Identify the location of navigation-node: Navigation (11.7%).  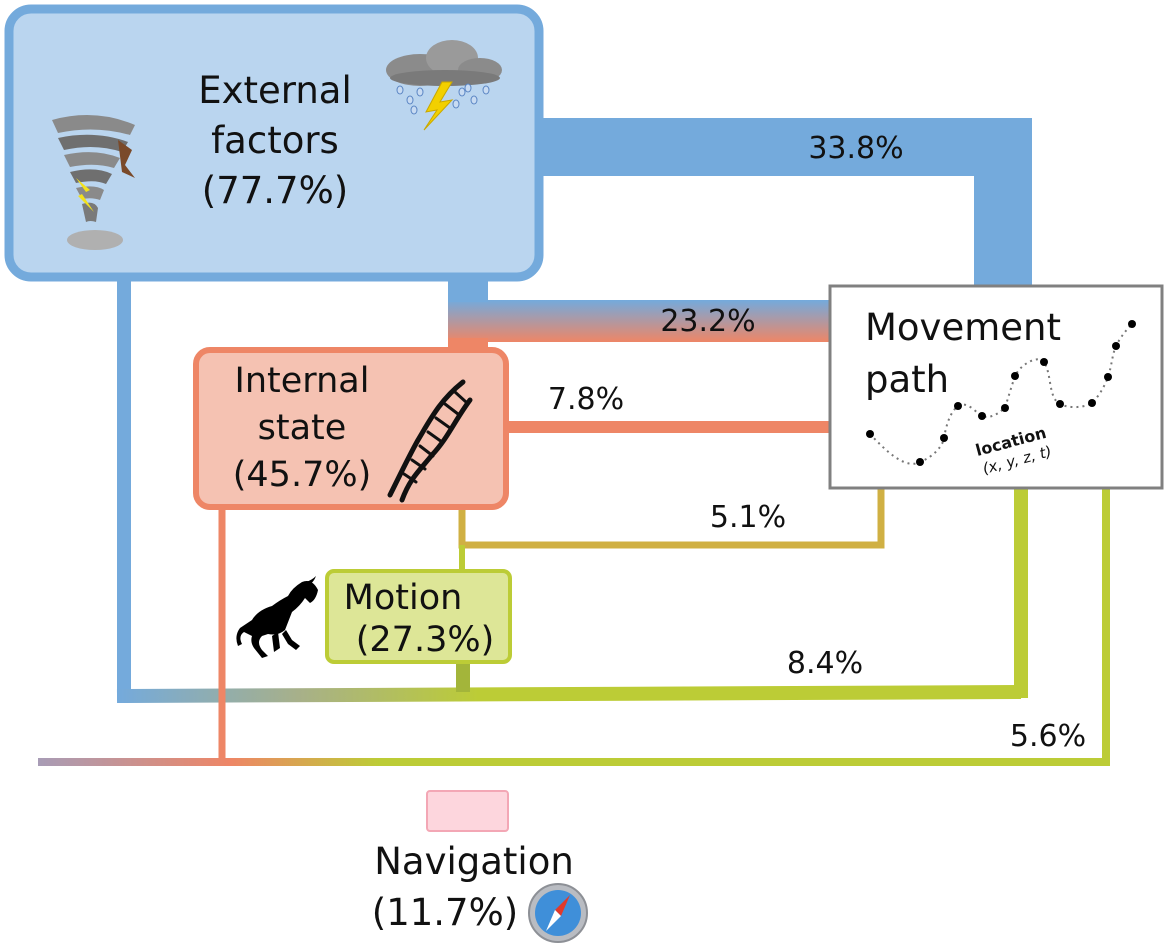
(480, 866).